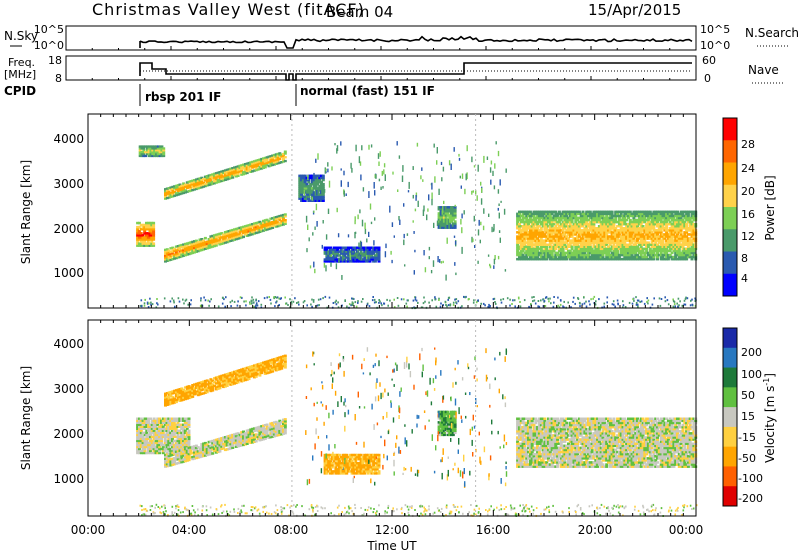 The image size is (800, 554). Describe the element at coordinates (748, 214) in the screenshot. I see `power-cbar-tick-16: 16` at that location.